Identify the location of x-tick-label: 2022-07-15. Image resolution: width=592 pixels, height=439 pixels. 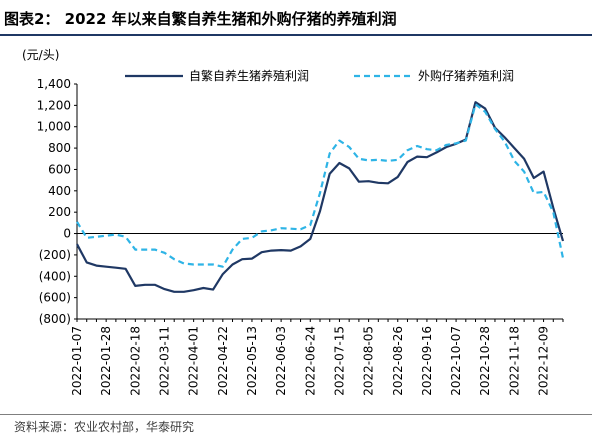
(339, 361).